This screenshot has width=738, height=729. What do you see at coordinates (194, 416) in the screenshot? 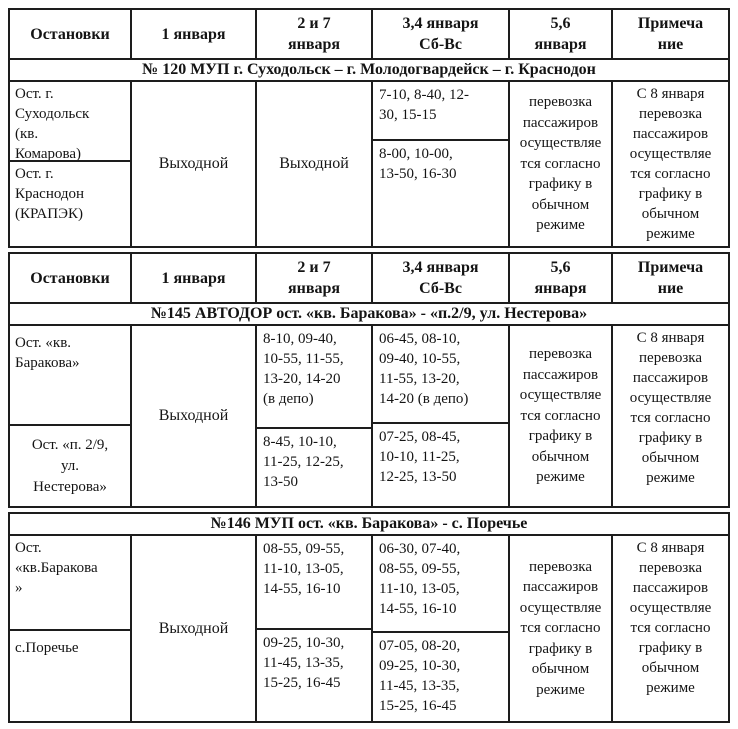
I see `route-145-jan1-cell: Выходной` at bounding box center [194, 416].